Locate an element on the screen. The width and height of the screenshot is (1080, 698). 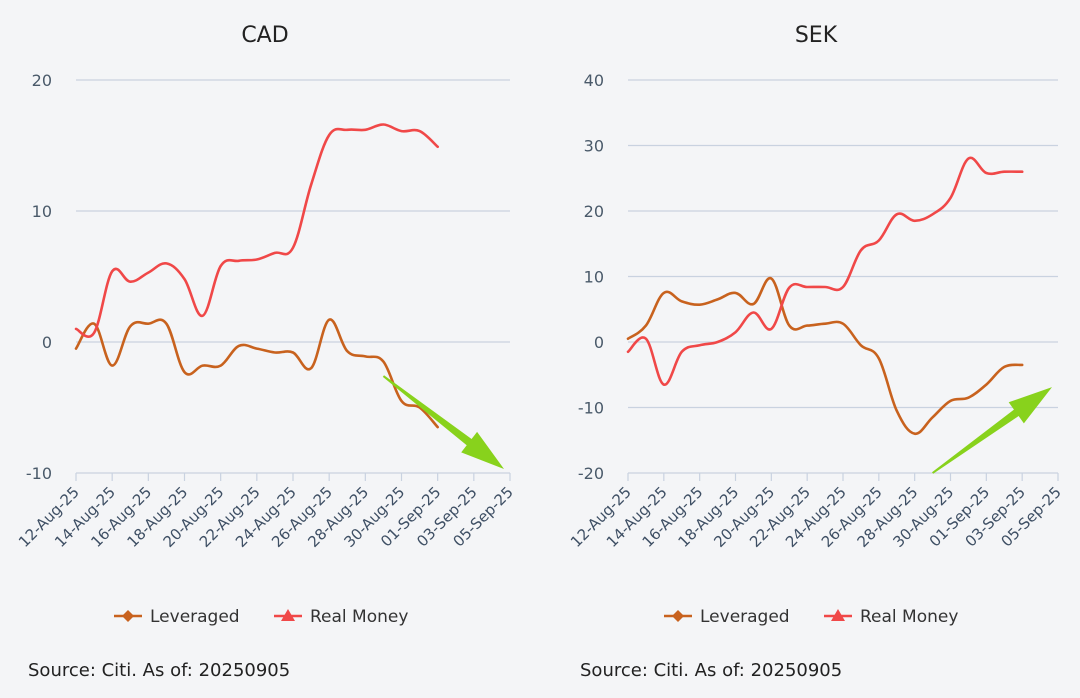
sek-y-tick-label: 40 is located at coordinates (594, 80).